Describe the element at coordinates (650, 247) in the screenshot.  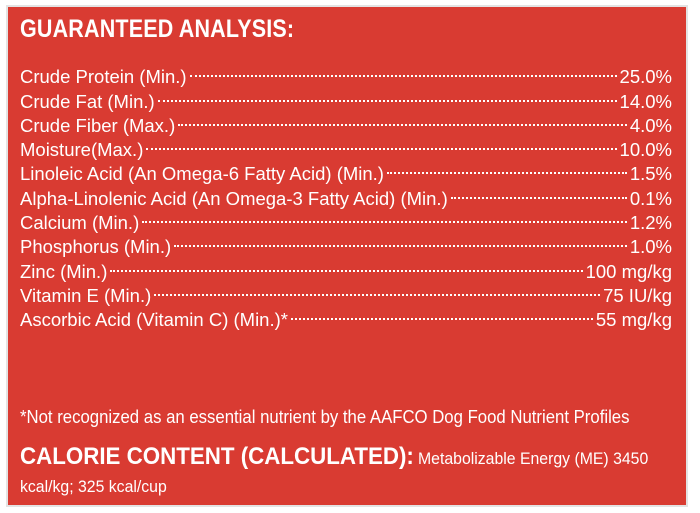
I see `nutrient-value: 1.0%` at that location.